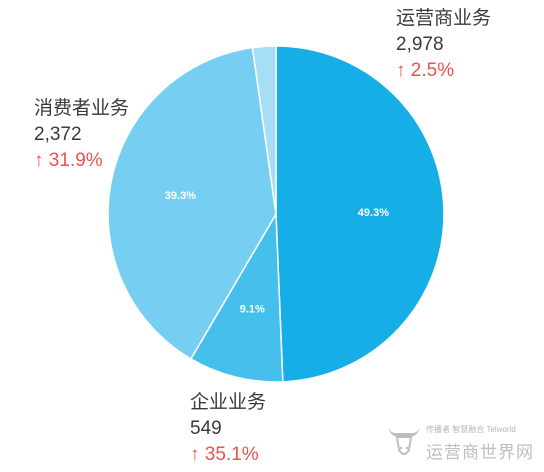 This screenshot has height=472, width=544. I want to click on label-telecom-value: 2,978, so click(420, 44).